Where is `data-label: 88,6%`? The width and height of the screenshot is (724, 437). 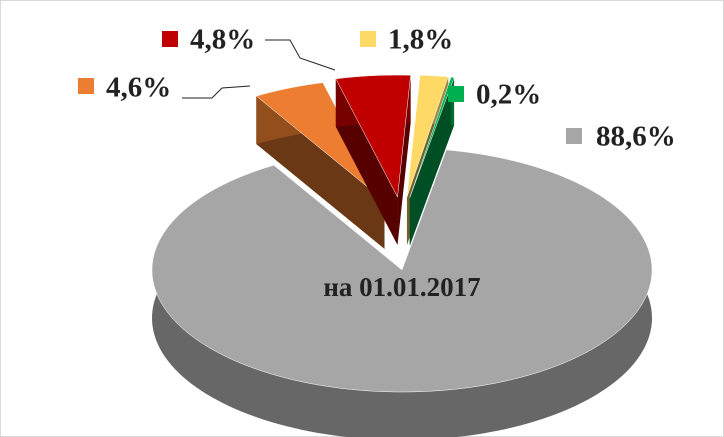
data-label: 88,6% is located at coordinates (636, 137).